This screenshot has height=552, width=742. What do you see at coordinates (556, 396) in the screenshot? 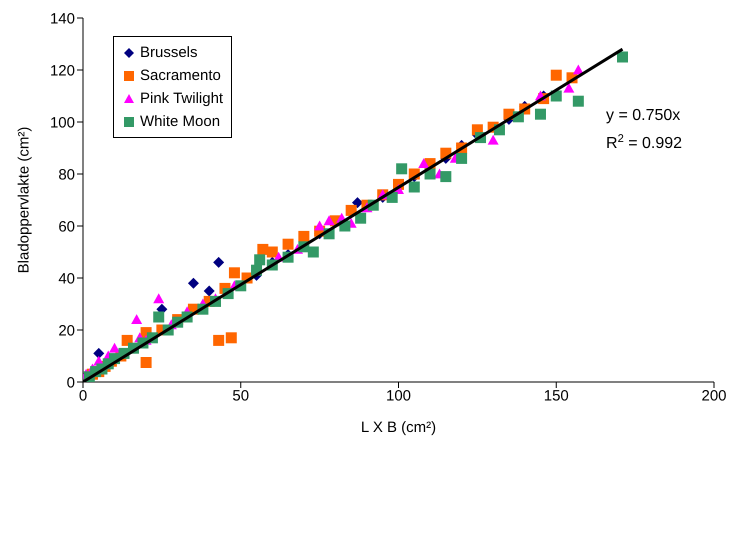
I see `x-tick-label: 150` at bounding box center [556, 396].